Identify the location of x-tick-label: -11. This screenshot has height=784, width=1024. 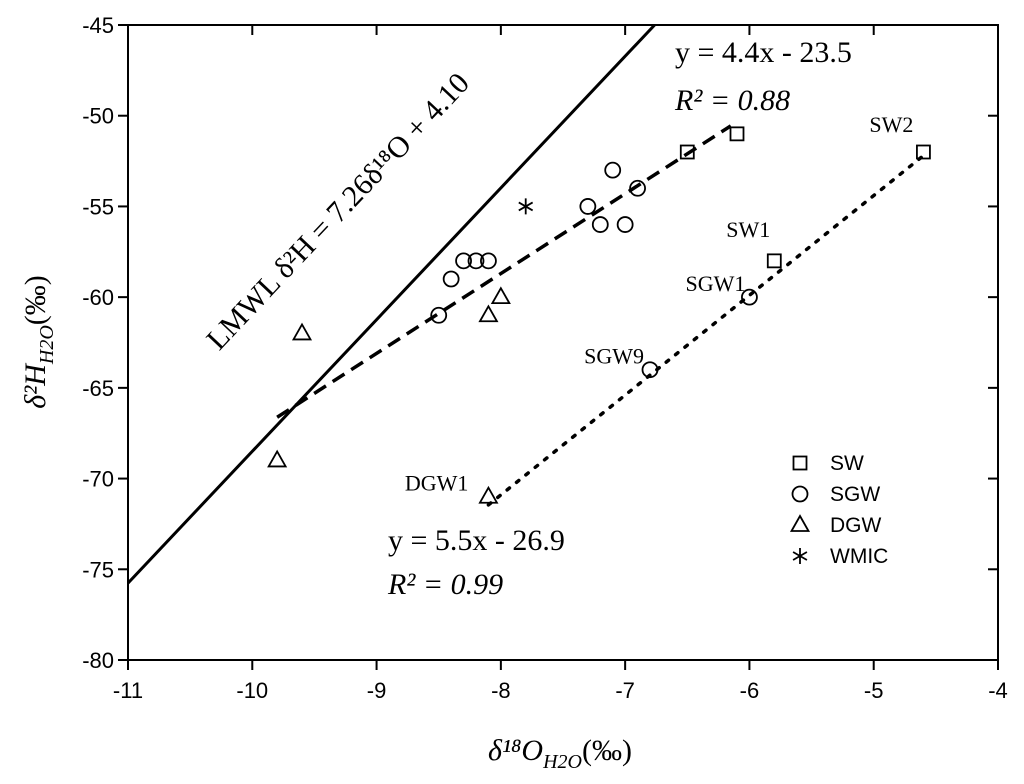
(128, 690).